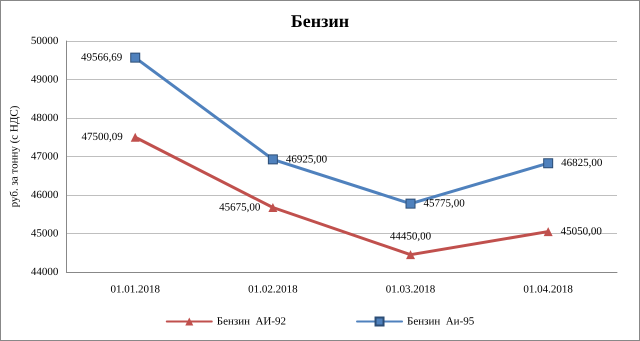  I want to click on y-tick-label: 50000, so click(44, 41).